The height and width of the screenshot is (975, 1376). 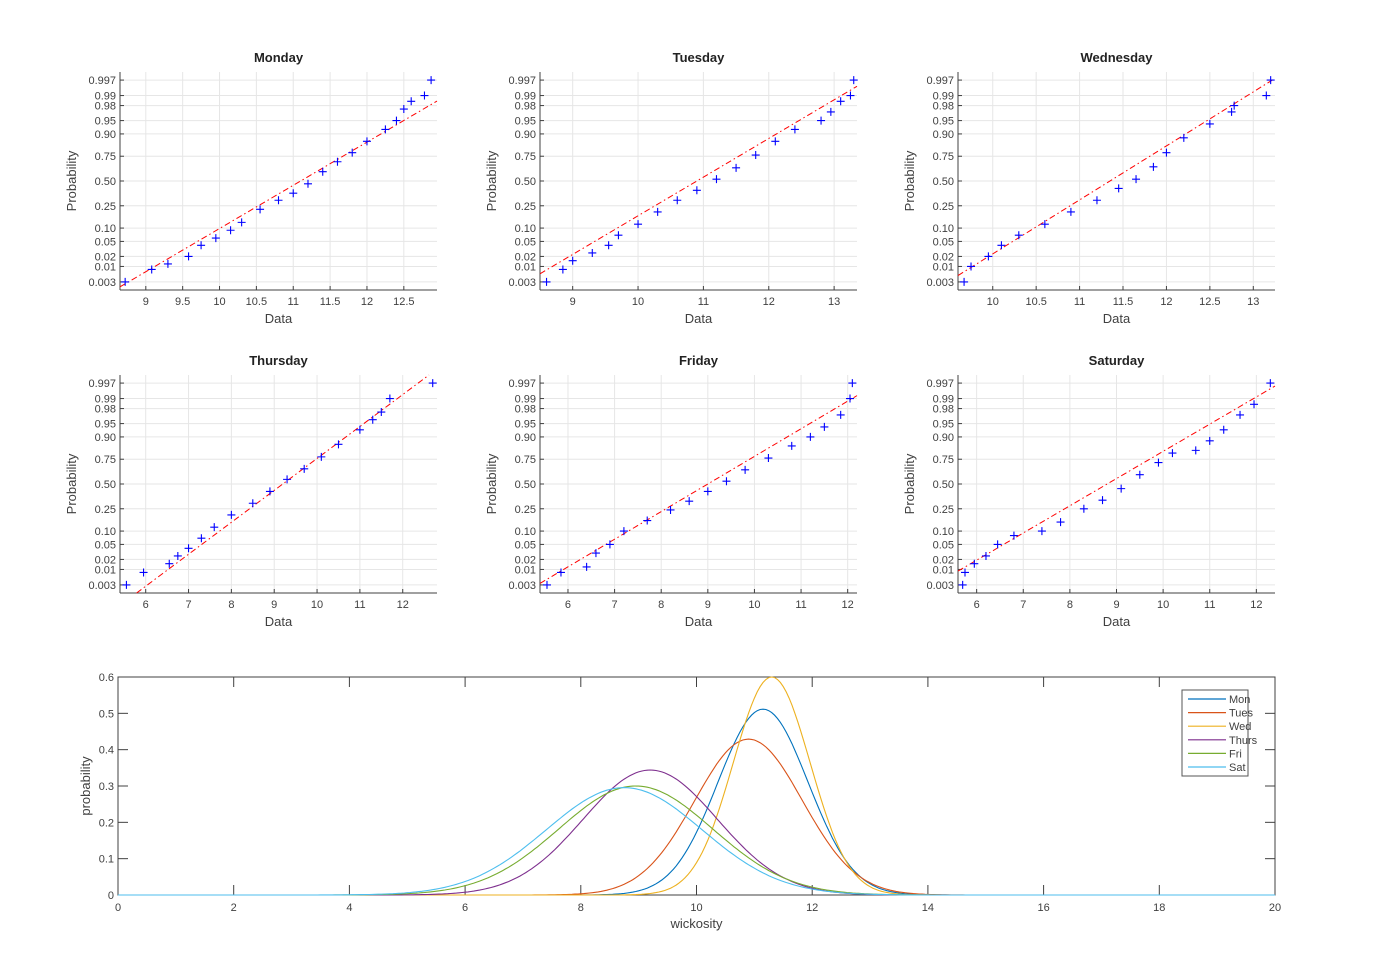 What do you see at coordinates (367, 302) in the screenshot?
I see `x-tick-label: 12` at bounding box center [367, 302].